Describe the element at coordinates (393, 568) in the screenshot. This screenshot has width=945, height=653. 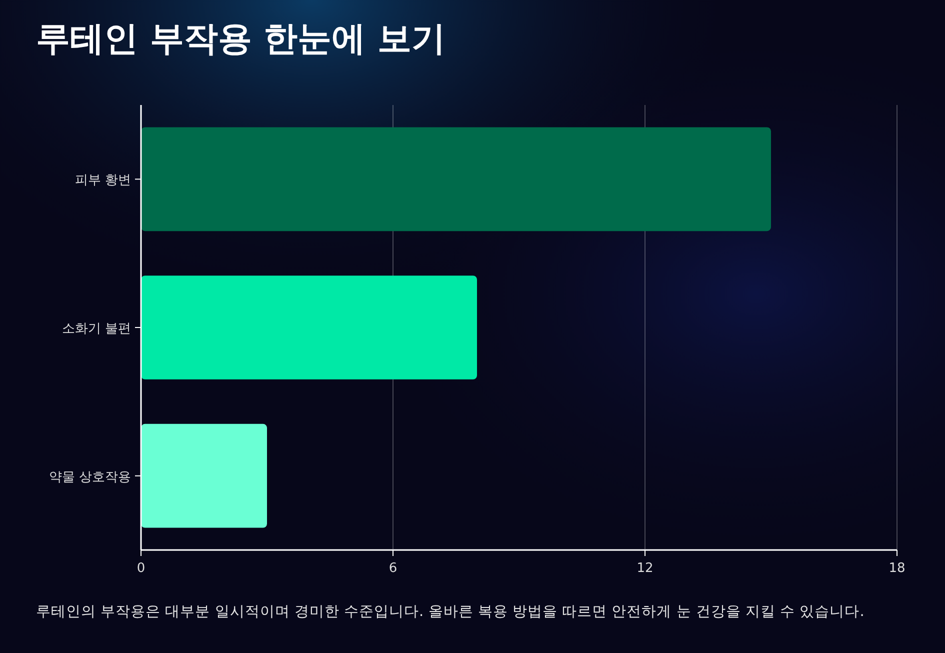
I see `x-tick-label: 6` at that location.